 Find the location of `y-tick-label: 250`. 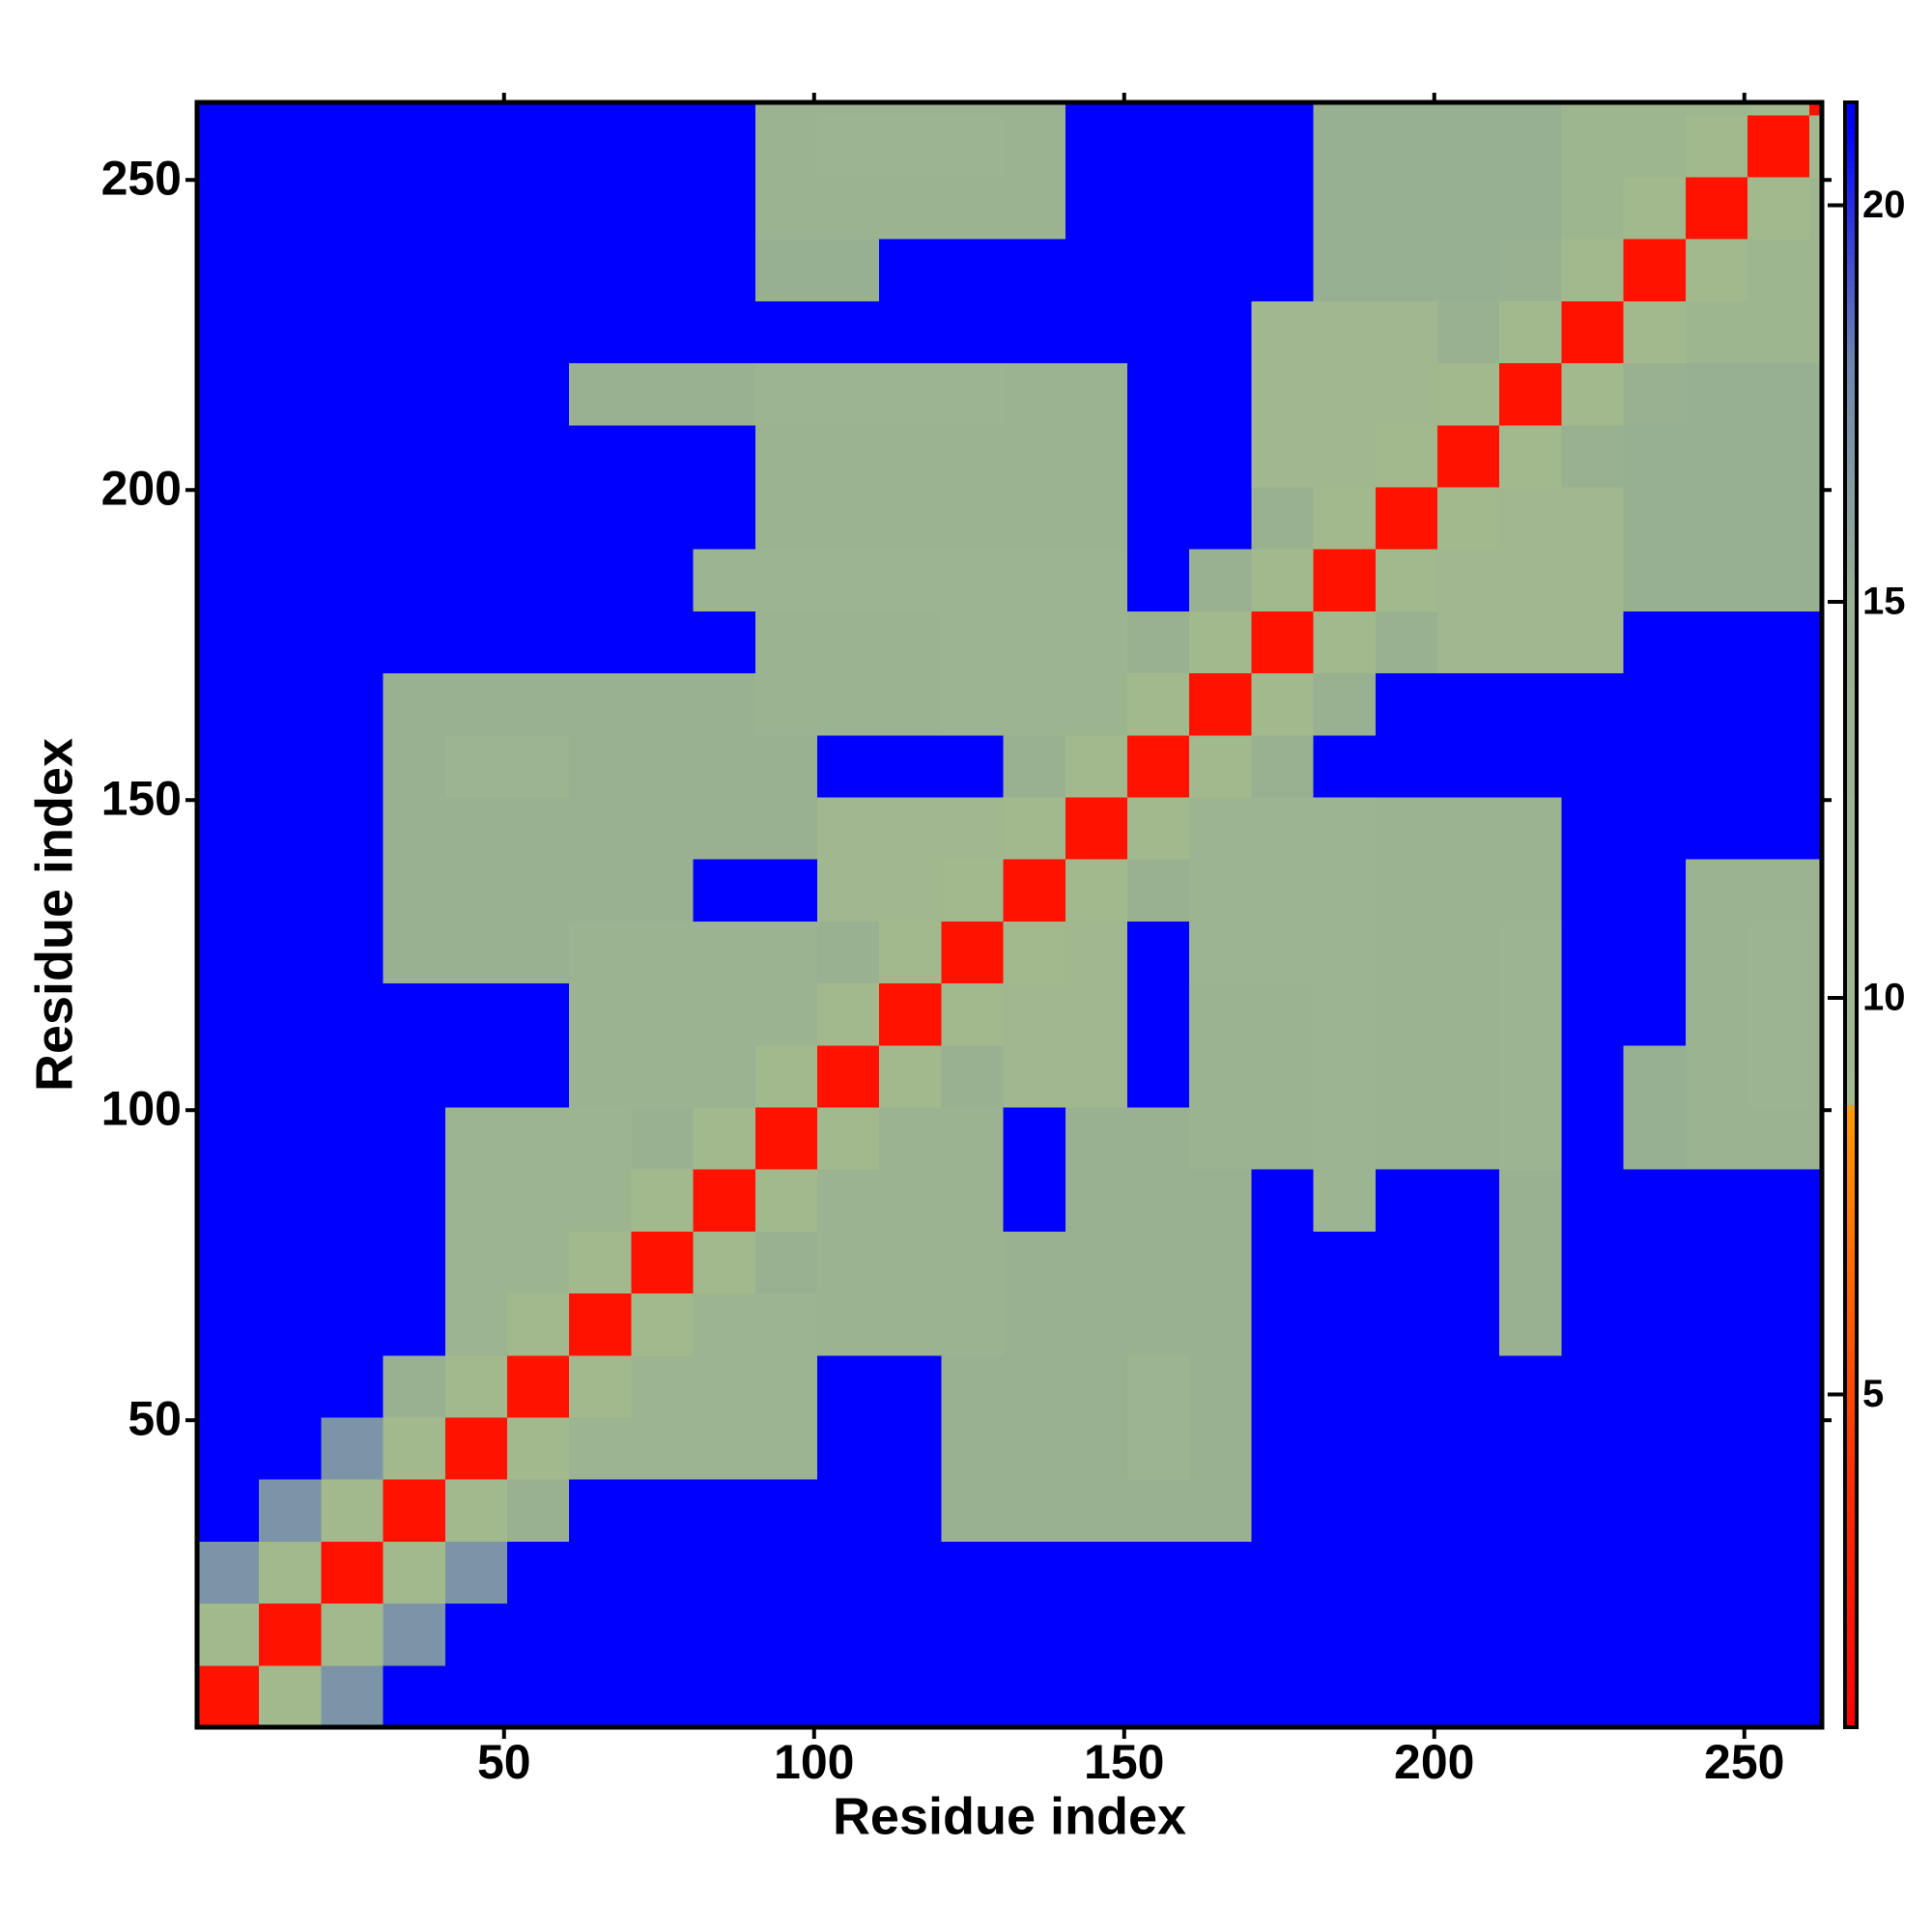

y-tick-label: 250 is located at coordinates (141, 178).